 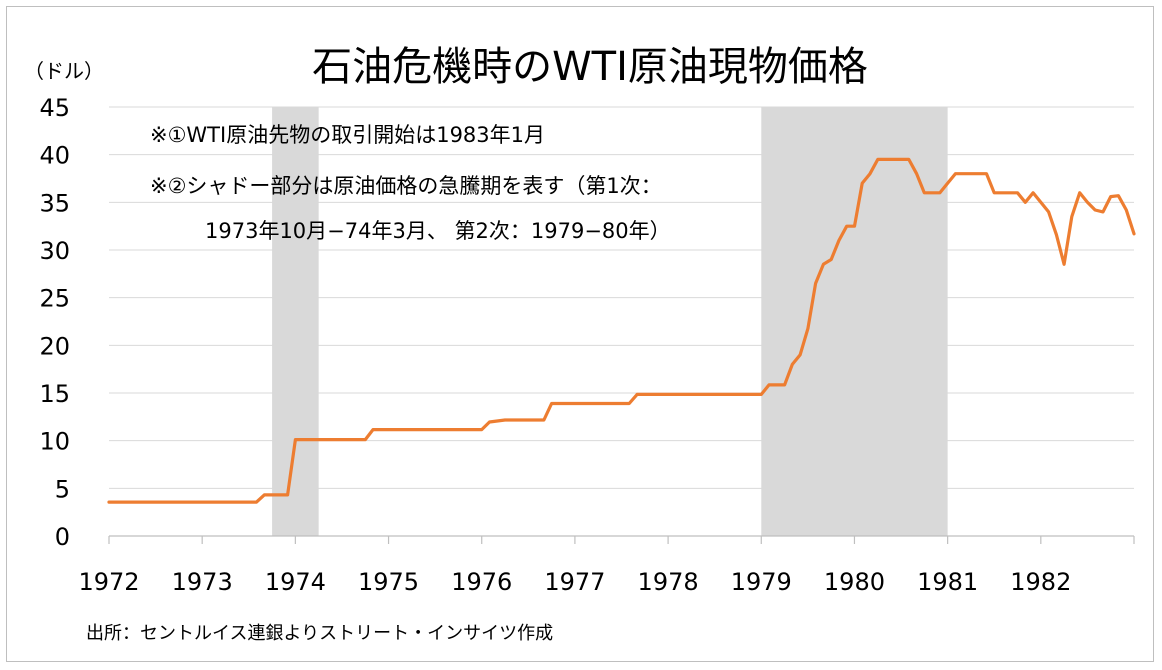 What do you see at coordinates (64, 71) in the screenshot?
I see `y-axis-unit-label: （ドル）` at bounding box center [64, 71].